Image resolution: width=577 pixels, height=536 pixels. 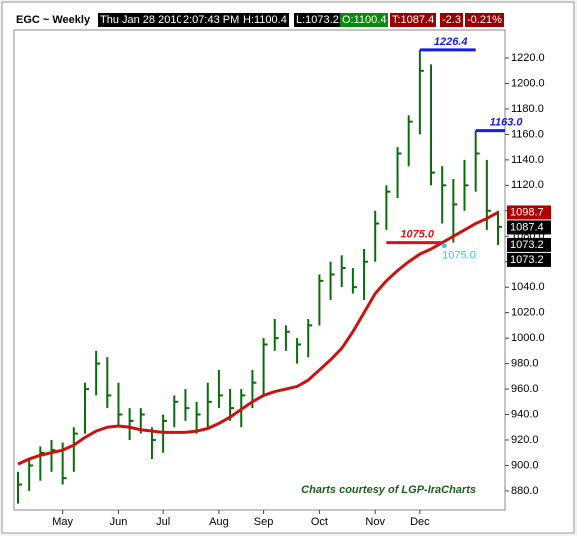 What do you see at coordinates (141, 20) in the screenshot?
I see `header-date: Thu Jan 28 2010` at bounding box center [141, 20].